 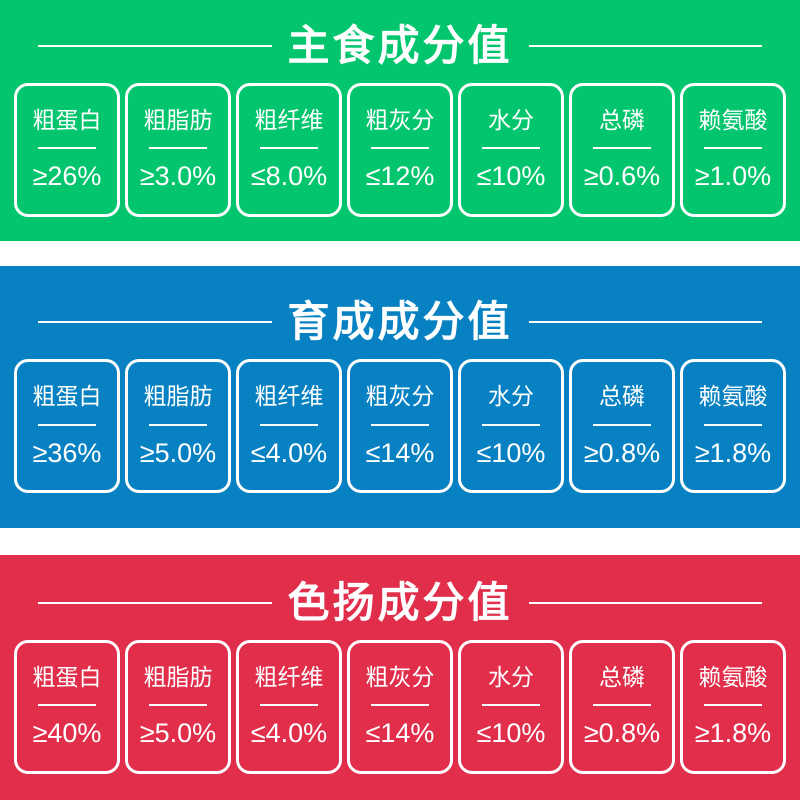 I want to click on panel-title: 主食成分值, so click(x=400, y=45).